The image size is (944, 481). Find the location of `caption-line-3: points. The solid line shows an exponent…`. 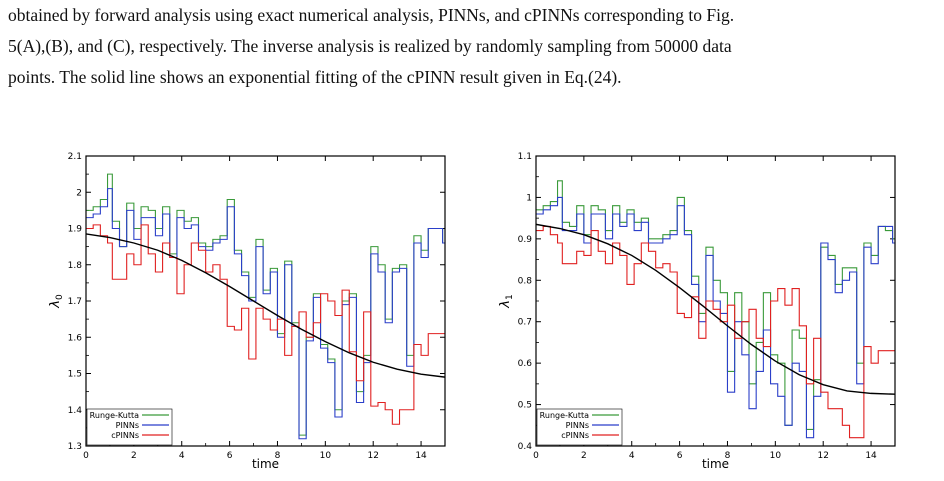

caption-line-3: points. The solid line shows an exponent… is located at coordinates (315, 77).